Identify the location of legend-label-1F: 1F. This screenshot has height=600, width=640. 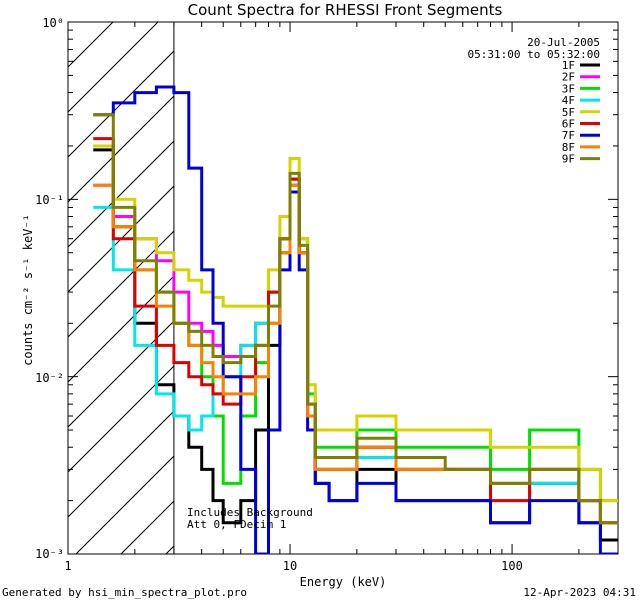
(568, 65).